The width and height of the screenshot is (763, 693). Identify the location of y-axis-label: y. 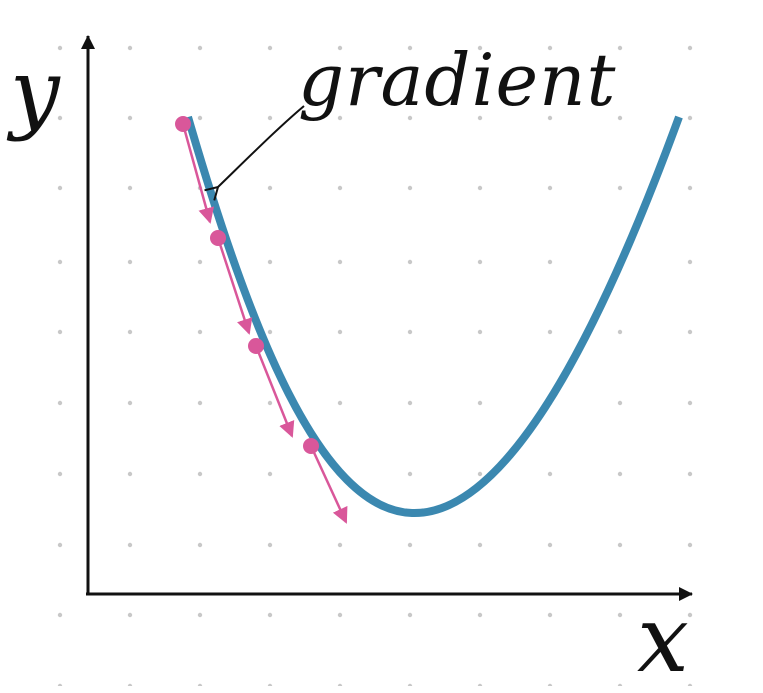
(35, 91).